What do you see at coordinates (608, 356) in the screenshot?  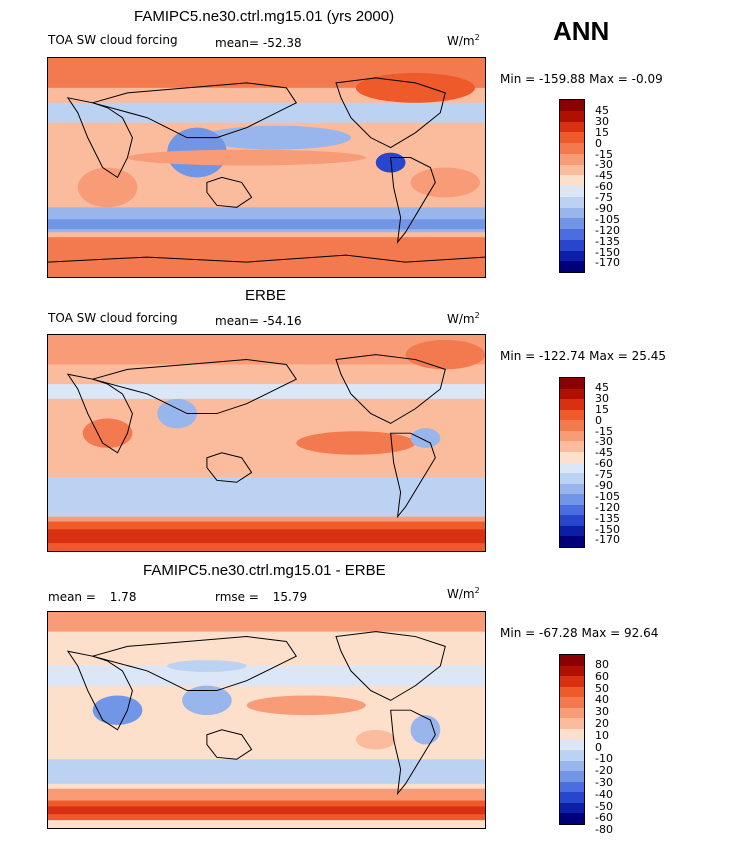 I see `panel2-max-label: Max =` at bounding box center [608, 356].